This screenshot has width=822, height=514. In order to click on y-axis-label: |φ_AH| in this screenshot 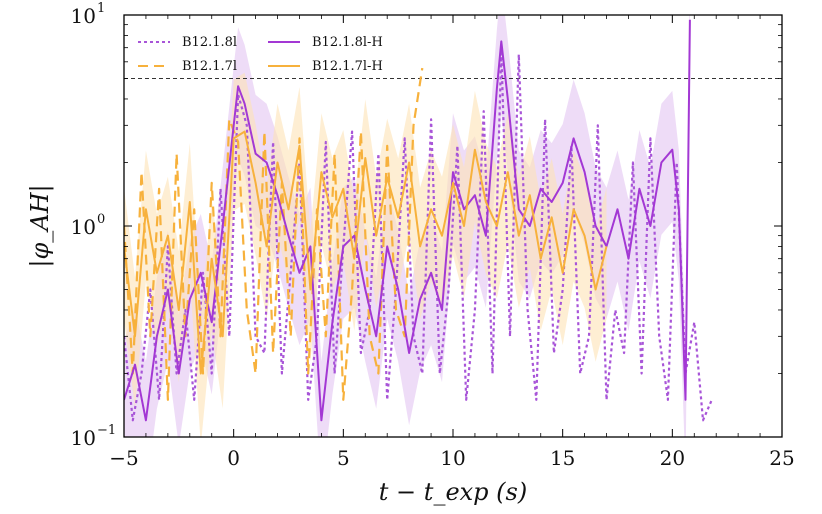, I will do `click(40, 225)`.